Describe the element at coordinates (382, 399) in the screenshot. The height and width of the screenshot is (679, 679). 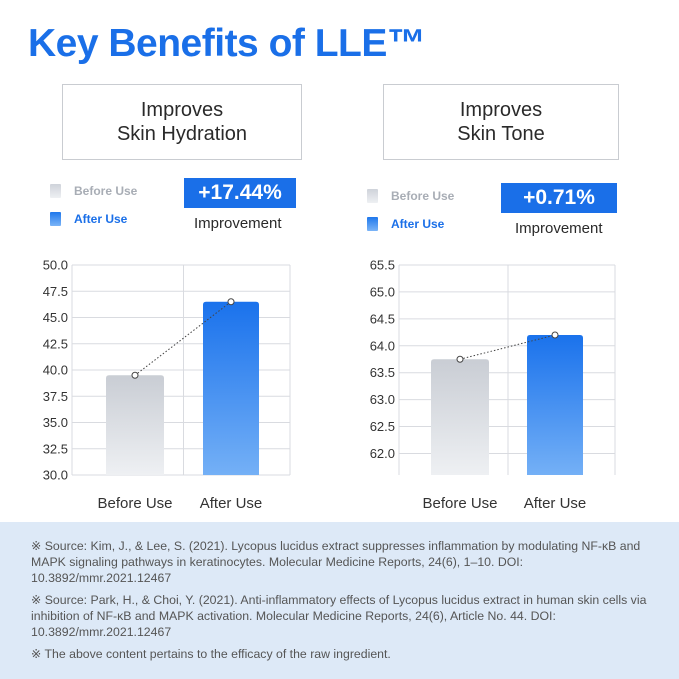
I see `y-tick-label: 63.0` at that location.